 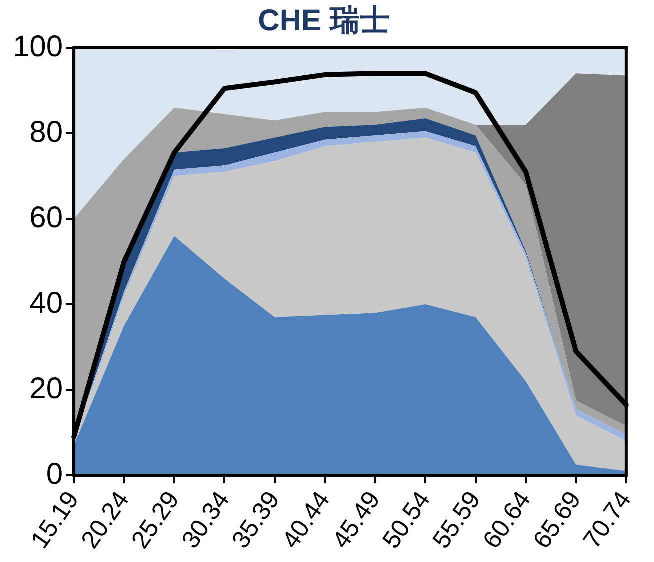 I want to click on y-tick-label: 20, so click(x=47, y=389).